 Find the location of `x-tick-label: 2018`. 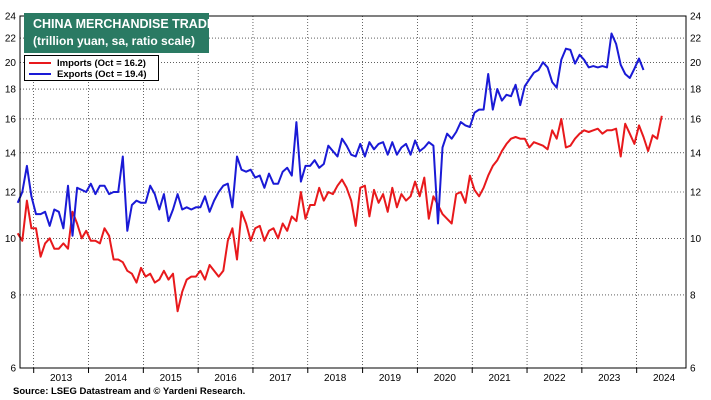

x-tick-label: 2018 is located at coordinates (335, 378).